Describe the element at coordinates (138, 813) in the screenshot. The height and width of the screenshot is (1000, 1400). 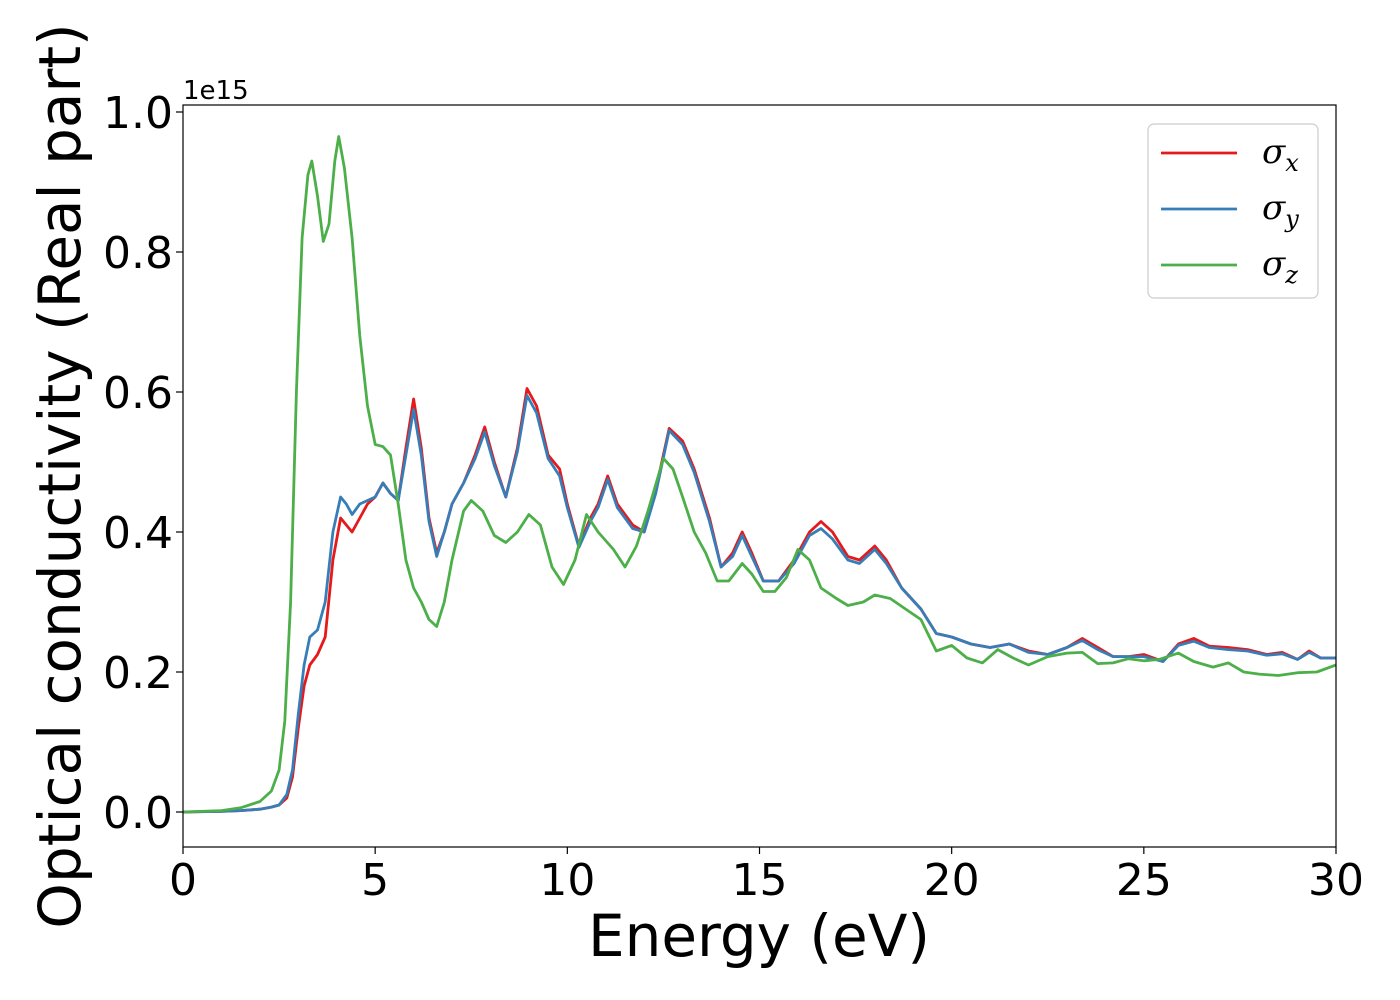
I see `y-tick-label: 0.0` at that location.